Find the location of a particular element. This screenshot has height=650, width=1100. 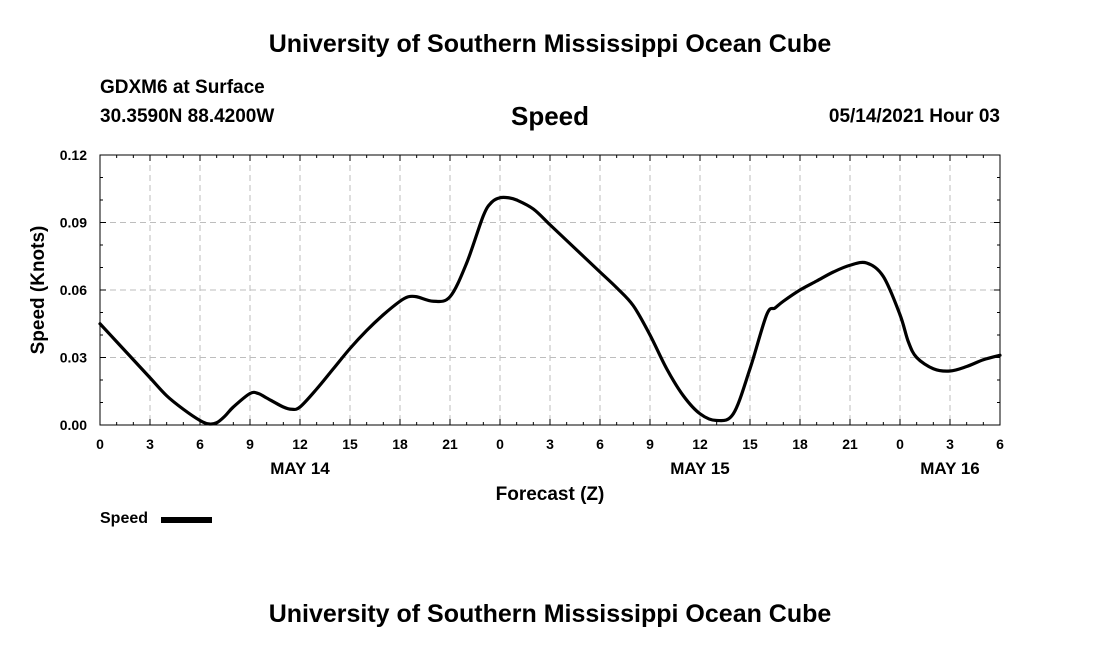

legend-label: Speed is located at coordinates (124, 518).